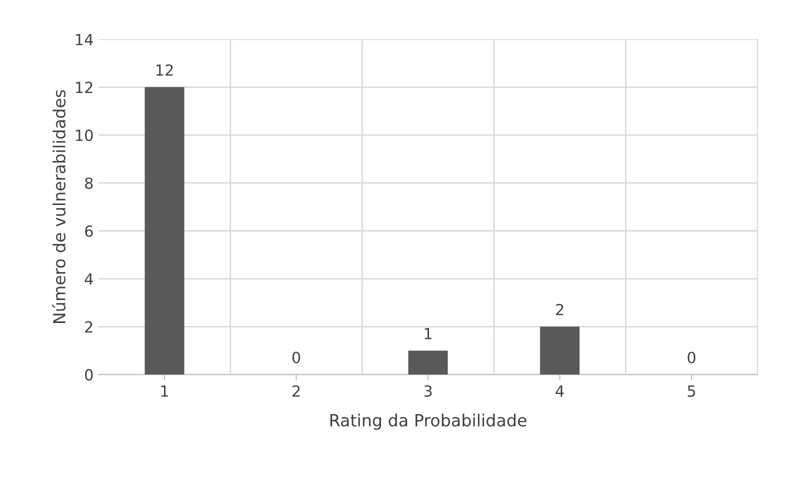 The width and height of the screenshot is (789, 479). I want to click on y-axis-title: Número de vulnerabilidades, so click(59, 206).